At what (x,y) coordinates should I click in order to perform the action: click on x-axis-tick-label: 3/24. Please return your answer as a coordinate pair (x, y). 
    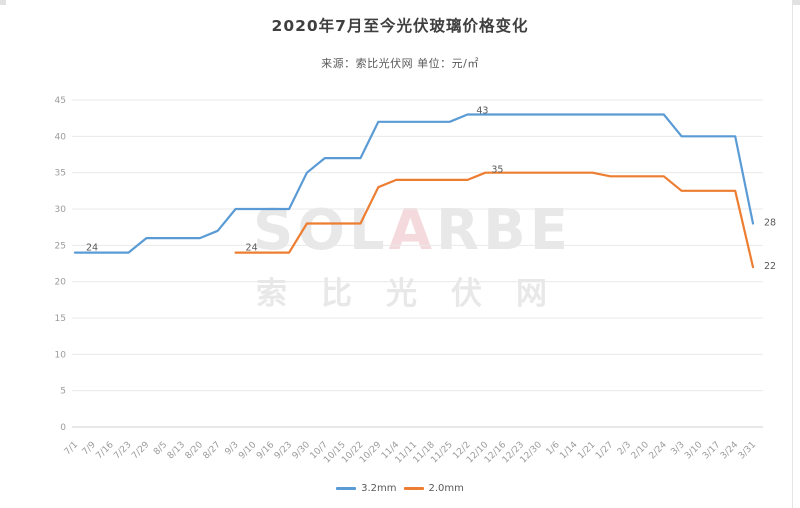
    Looking at the image, I should click on (730, 451).